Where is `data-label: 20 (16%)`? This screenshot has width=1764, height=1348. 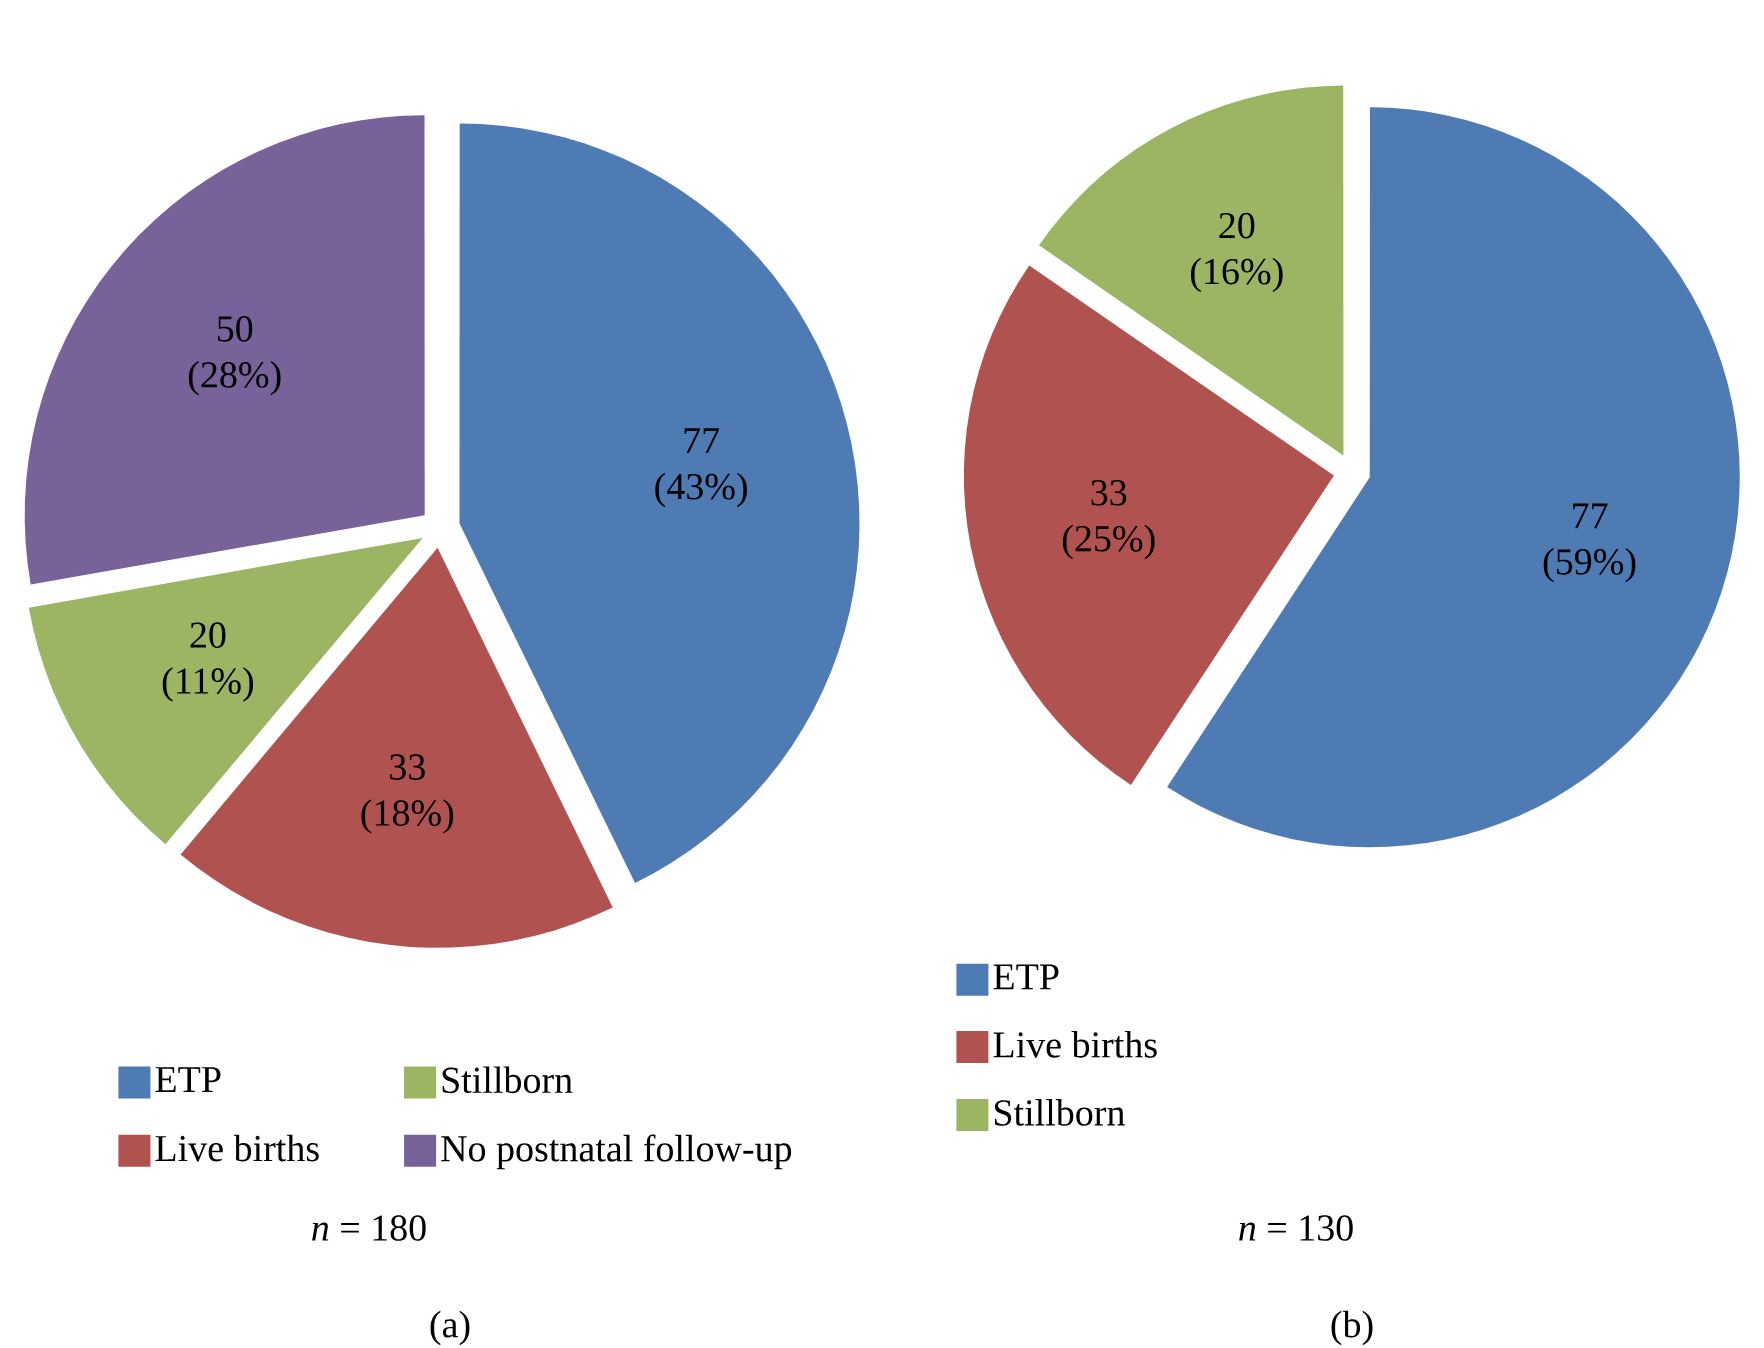
data-label: 20 (16%) is located at coordinates (1236, 252).